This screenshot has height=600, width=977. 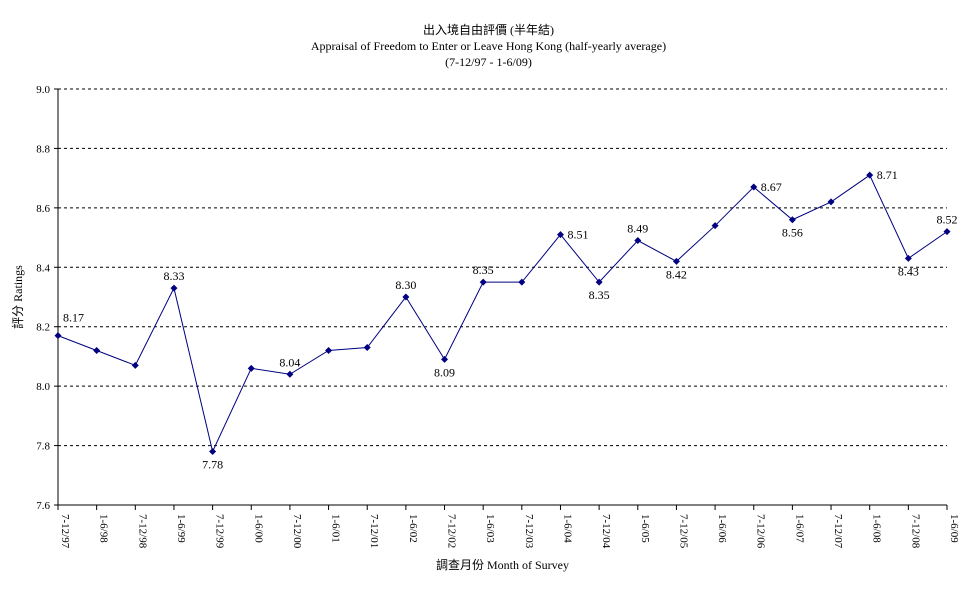 I want to click on y-tick-label: 8.4, so click(x=43, y=268).